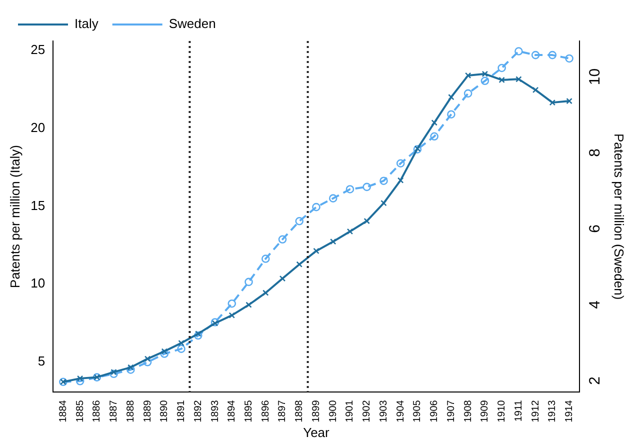 The width and height of the screenshot is (636, 443). What do you see at coordinates (595, 304) in the screenshot?
I see `y2-tick-label: 4` at bounding box center [595, 304].